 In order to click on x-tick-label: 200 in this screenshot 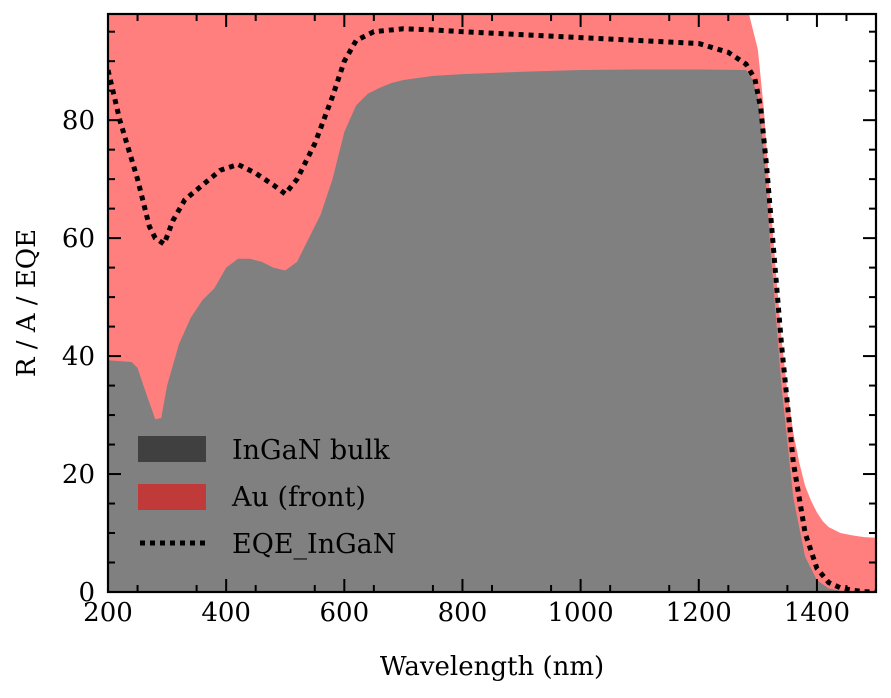, I will do `click(108, 613)`.